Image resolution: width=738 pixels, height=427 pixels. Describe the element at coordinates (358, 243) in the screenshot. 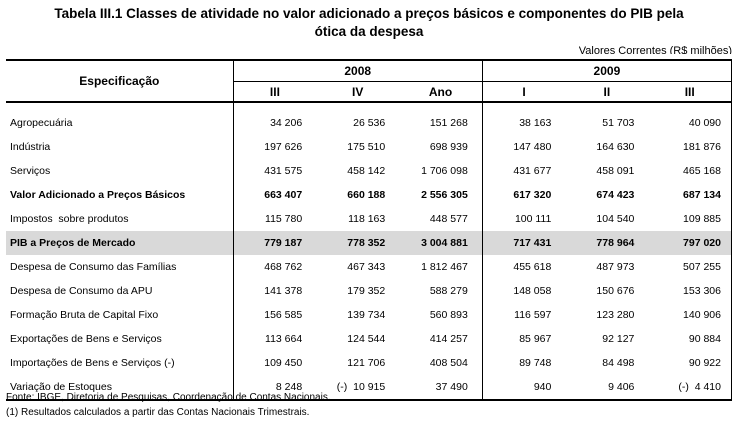

I see `cell-value: 778 352` at that location.